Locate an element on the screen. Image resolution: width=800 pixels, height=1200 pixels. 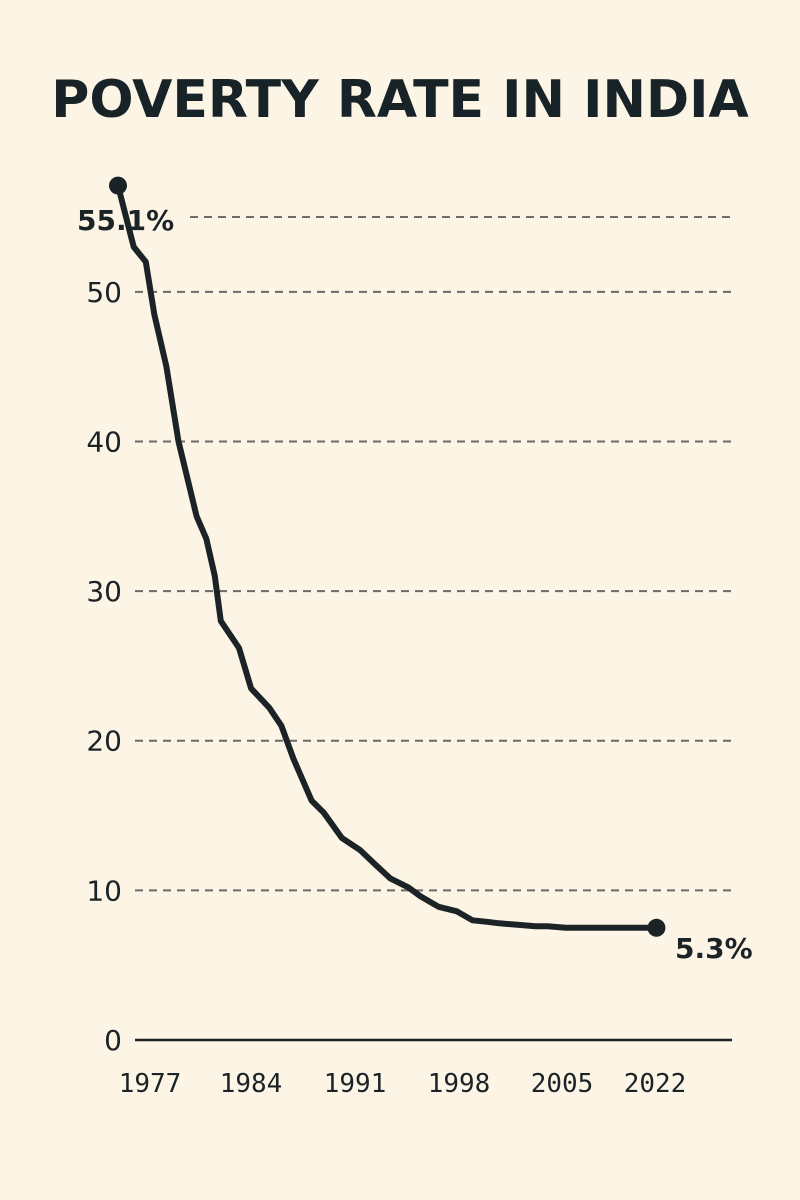
y-tick-label: 0 is located at coordinates (113, 1040).